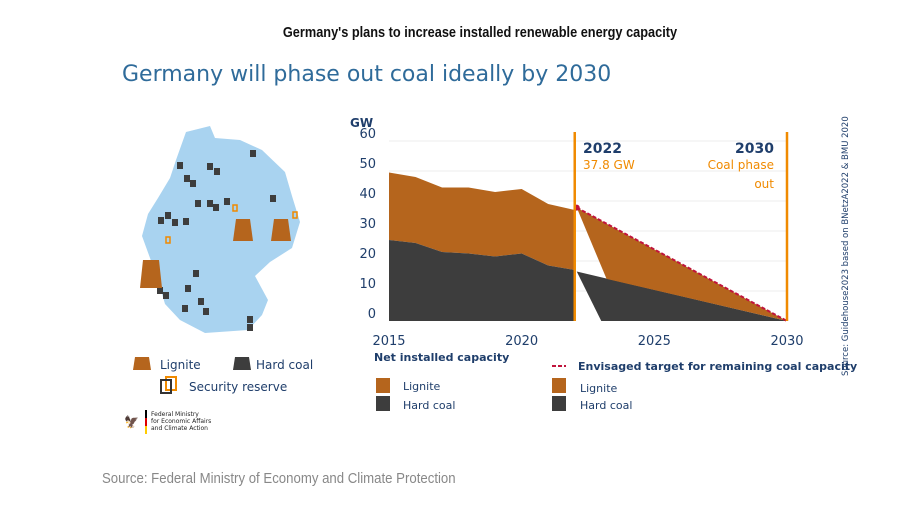 The height and width of the screenshot is (508, 919). Describe the element at coordinates (599, 388) in the screenshot. I see `legend-lignite-projection-label: Lignite` at that location.